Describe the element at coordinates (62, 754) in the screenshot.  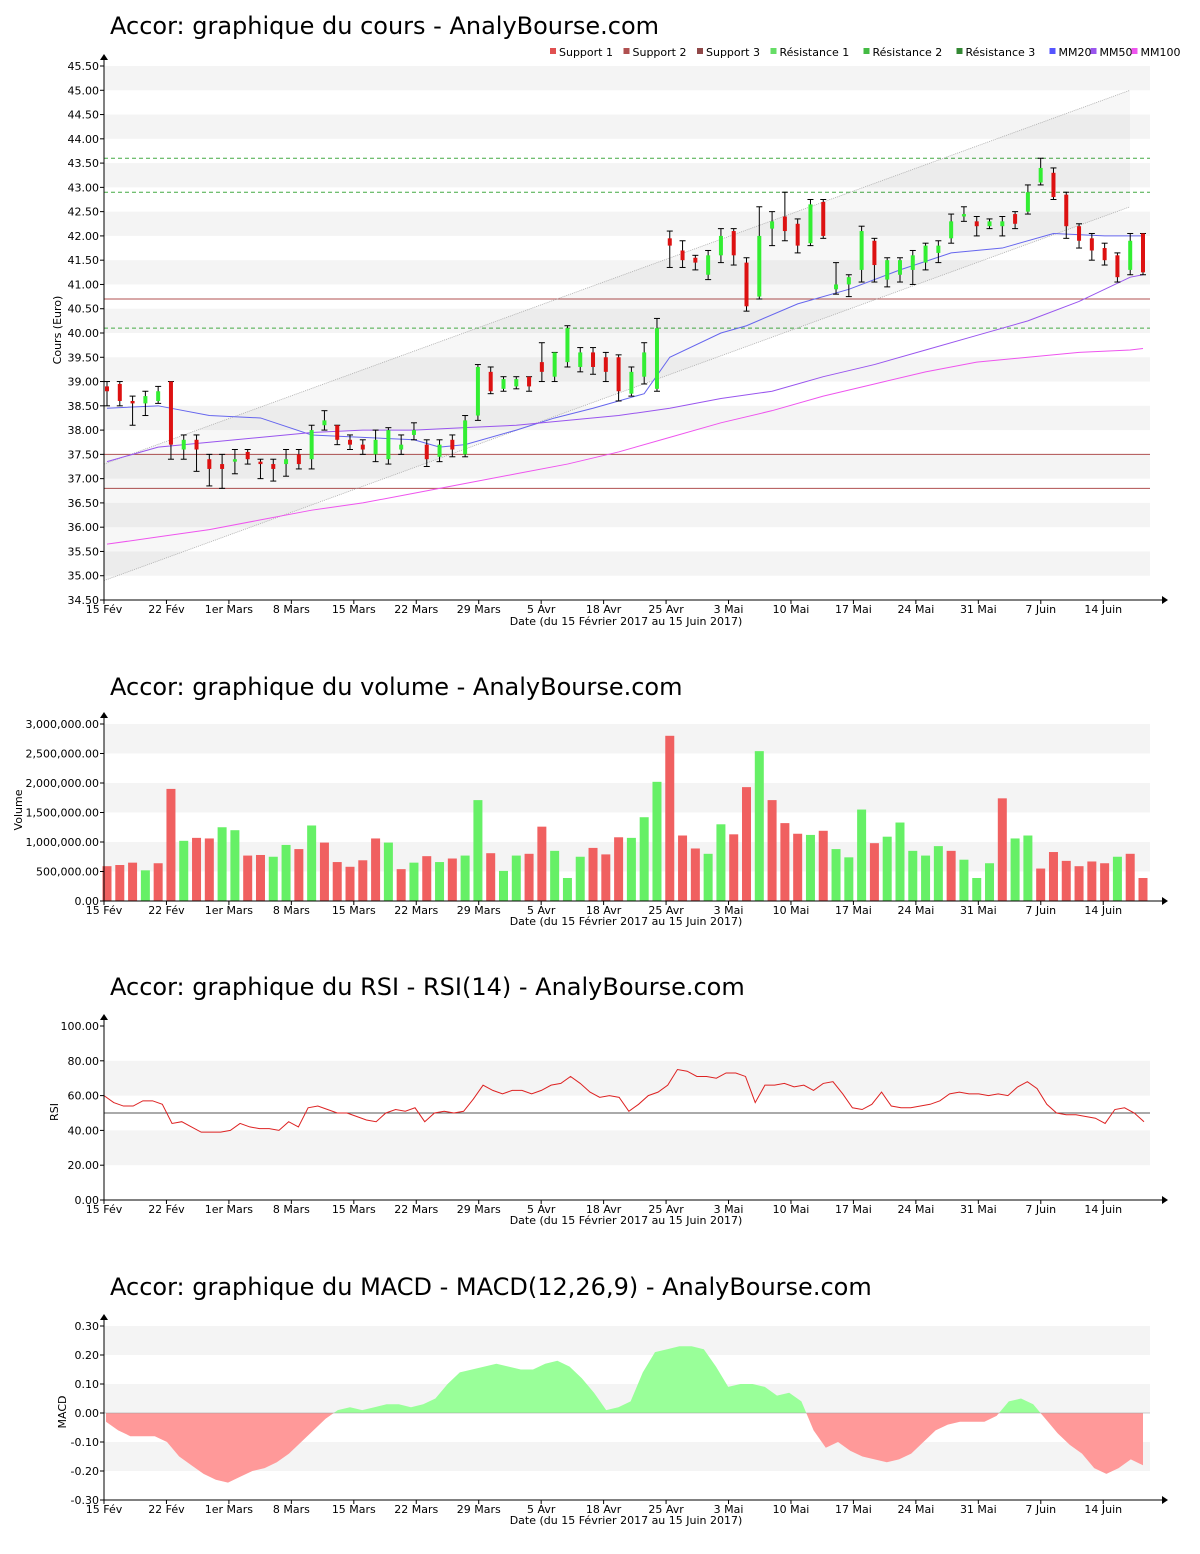
I see `volume-y-tick-label: 2,500,000.00` at that location.